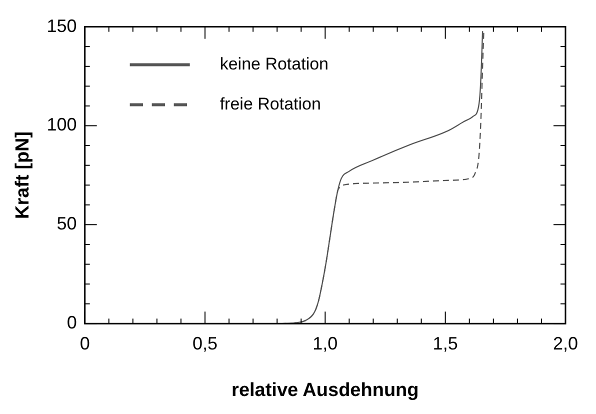  What do you see at coordinates (325, 390) in the screenshot?
I see `x-axis-title: relative Ausdehnung` at bounding box center [325, 390].